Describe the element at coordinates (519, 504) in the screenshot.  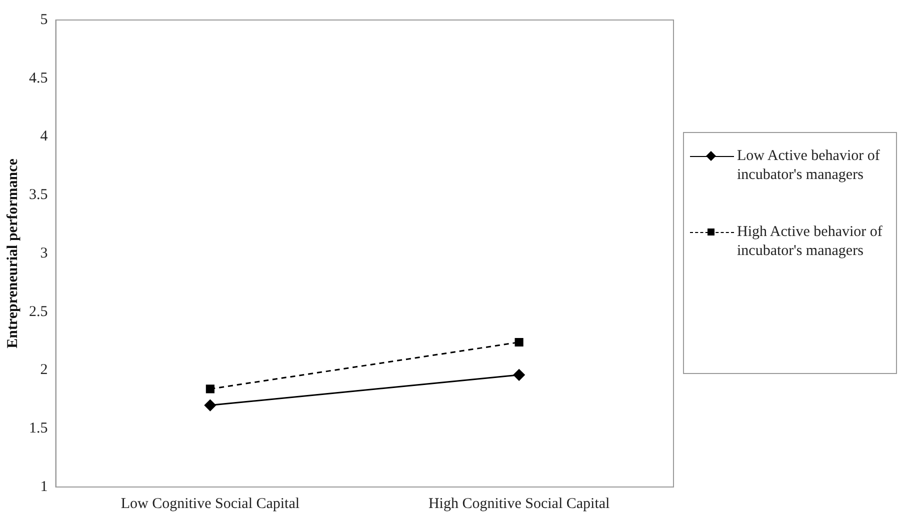
I see `x-tick-label: High Cognitive Social Capital` at that location.